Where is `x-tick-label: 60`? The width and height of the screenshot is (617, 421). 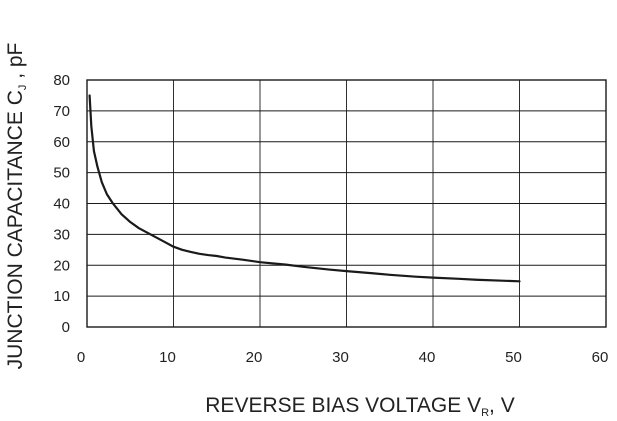
x-tick-label: 60 is located at coordinates (600, 357).